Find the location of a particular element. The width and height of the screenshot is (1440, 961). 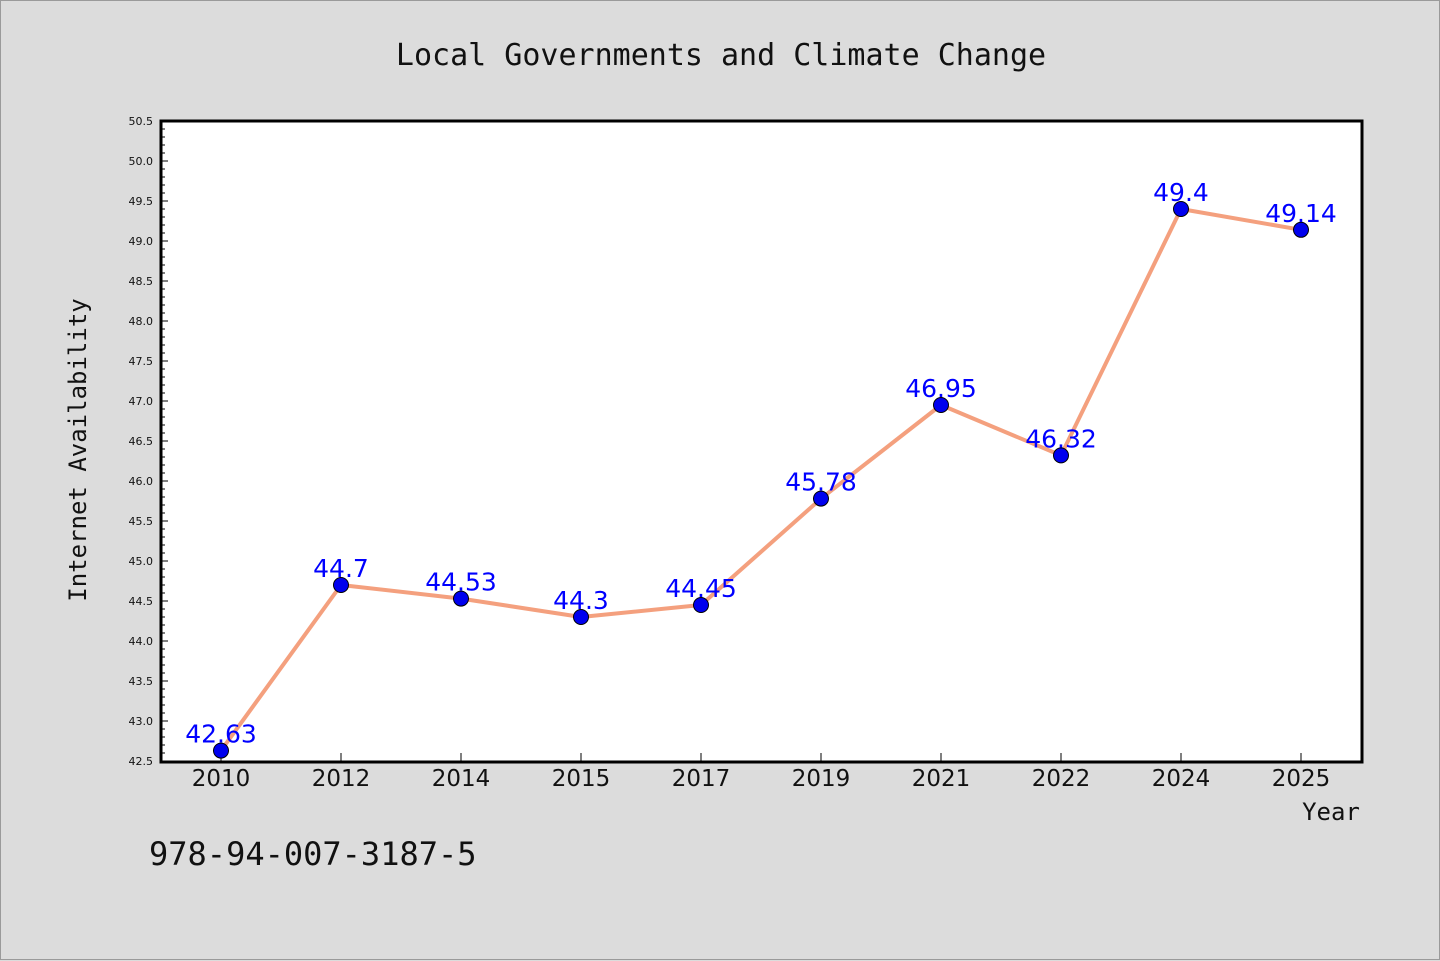

footnote-isbn: 978-94-007-3187-5 is located at coordinates (313, 854).